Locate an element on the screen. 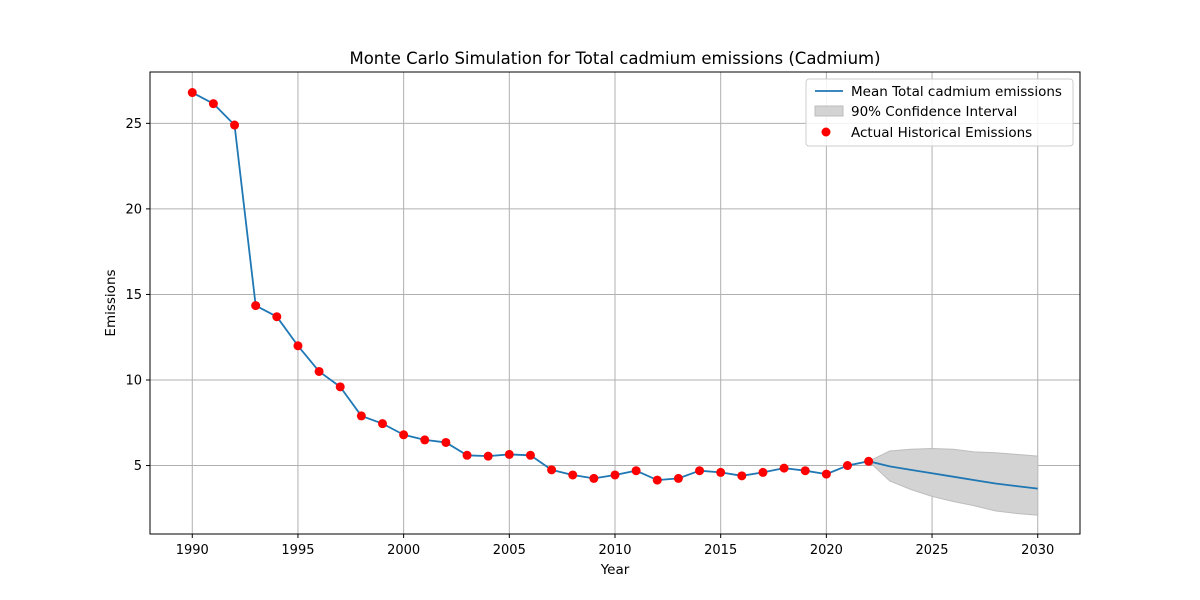 This screenshot has width=1200, height=600. confidence-band-layer is located at coordinates (953, 481).